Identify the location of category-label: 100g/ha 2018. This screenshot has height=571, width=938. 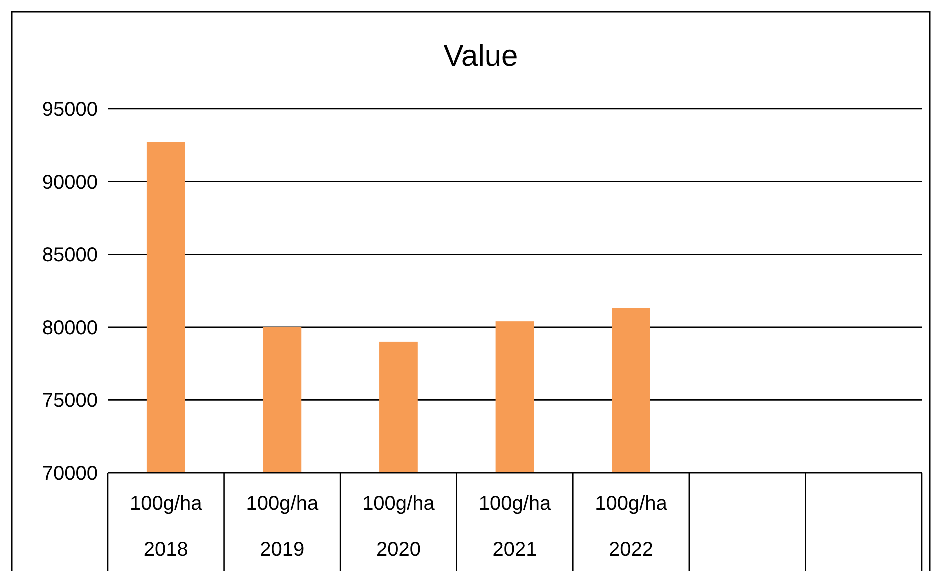
(166, 527).